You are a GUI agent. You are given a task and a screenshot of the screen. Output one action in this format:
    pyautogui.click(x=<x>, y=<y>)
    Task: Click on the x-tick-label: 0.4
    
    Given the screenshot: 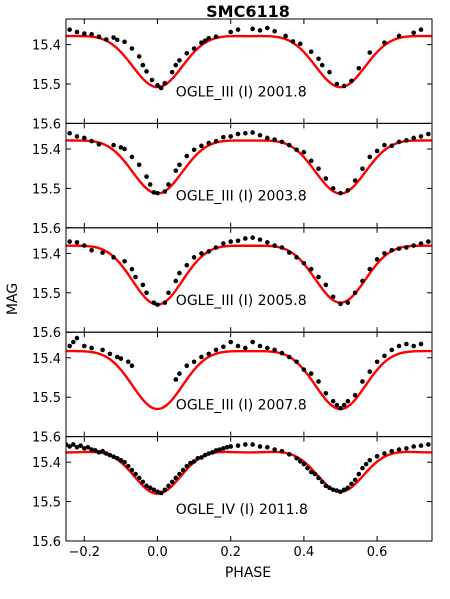 What is the action you would take?
    pyautogui.click(x=304, y=552)
    